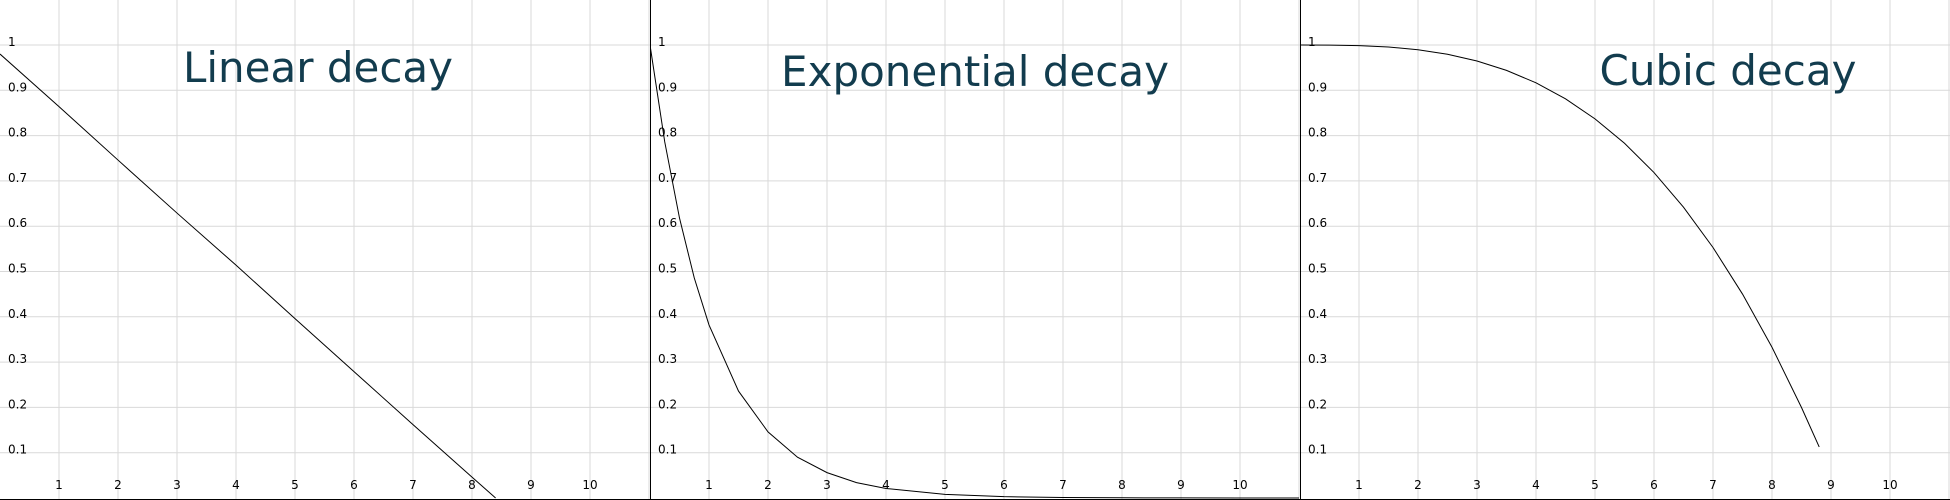  Describe the element at coordinates (318, 67) in the screenshot. I see `chart-title: Linear decay` at that location.